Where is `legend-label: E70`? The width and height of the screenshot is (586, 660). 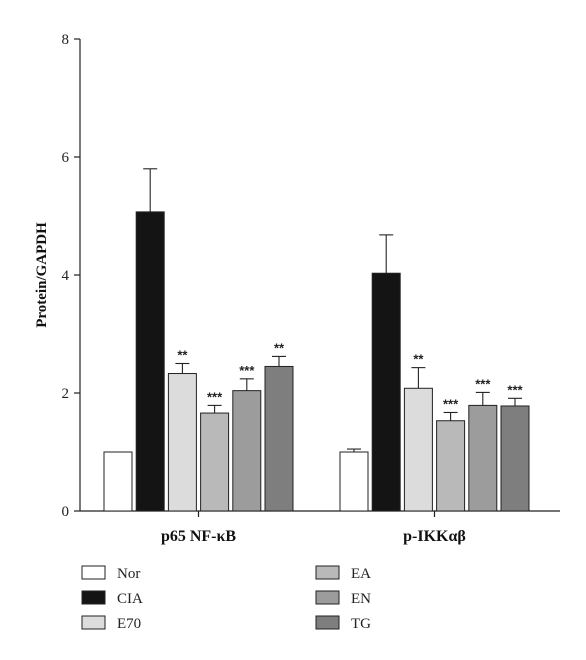
legend-label: E70 is located at coordinates (129, 624).